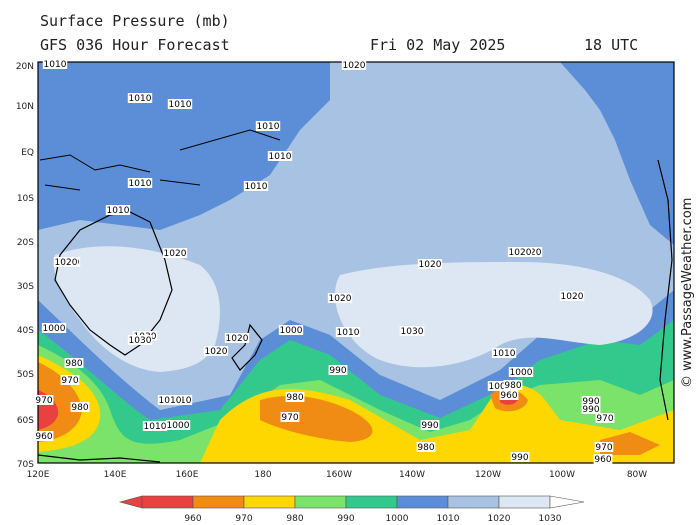 The height and width of the screenshot is (525, 700). Describe the element at coordinates (187, 475) in the screenshot. I see `lon-tick-label: 160E` at that location.